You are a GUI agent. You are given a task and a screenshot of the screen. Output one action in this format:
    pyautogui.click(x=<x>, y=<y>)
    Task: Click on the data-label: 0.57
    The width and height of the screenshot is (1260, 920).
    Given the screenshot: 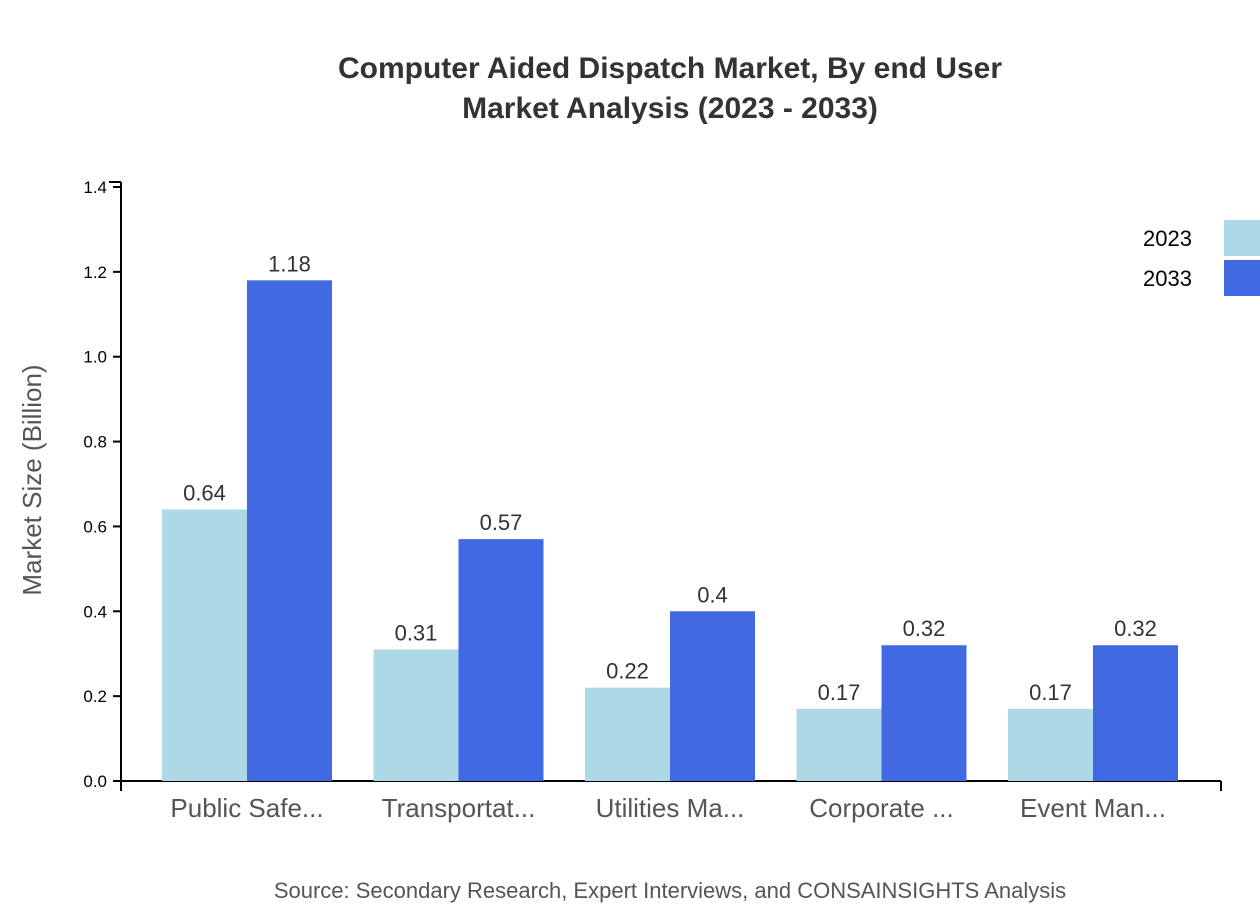 What is the action you would take?
    pyautogui.click(x=501, y=522)
    